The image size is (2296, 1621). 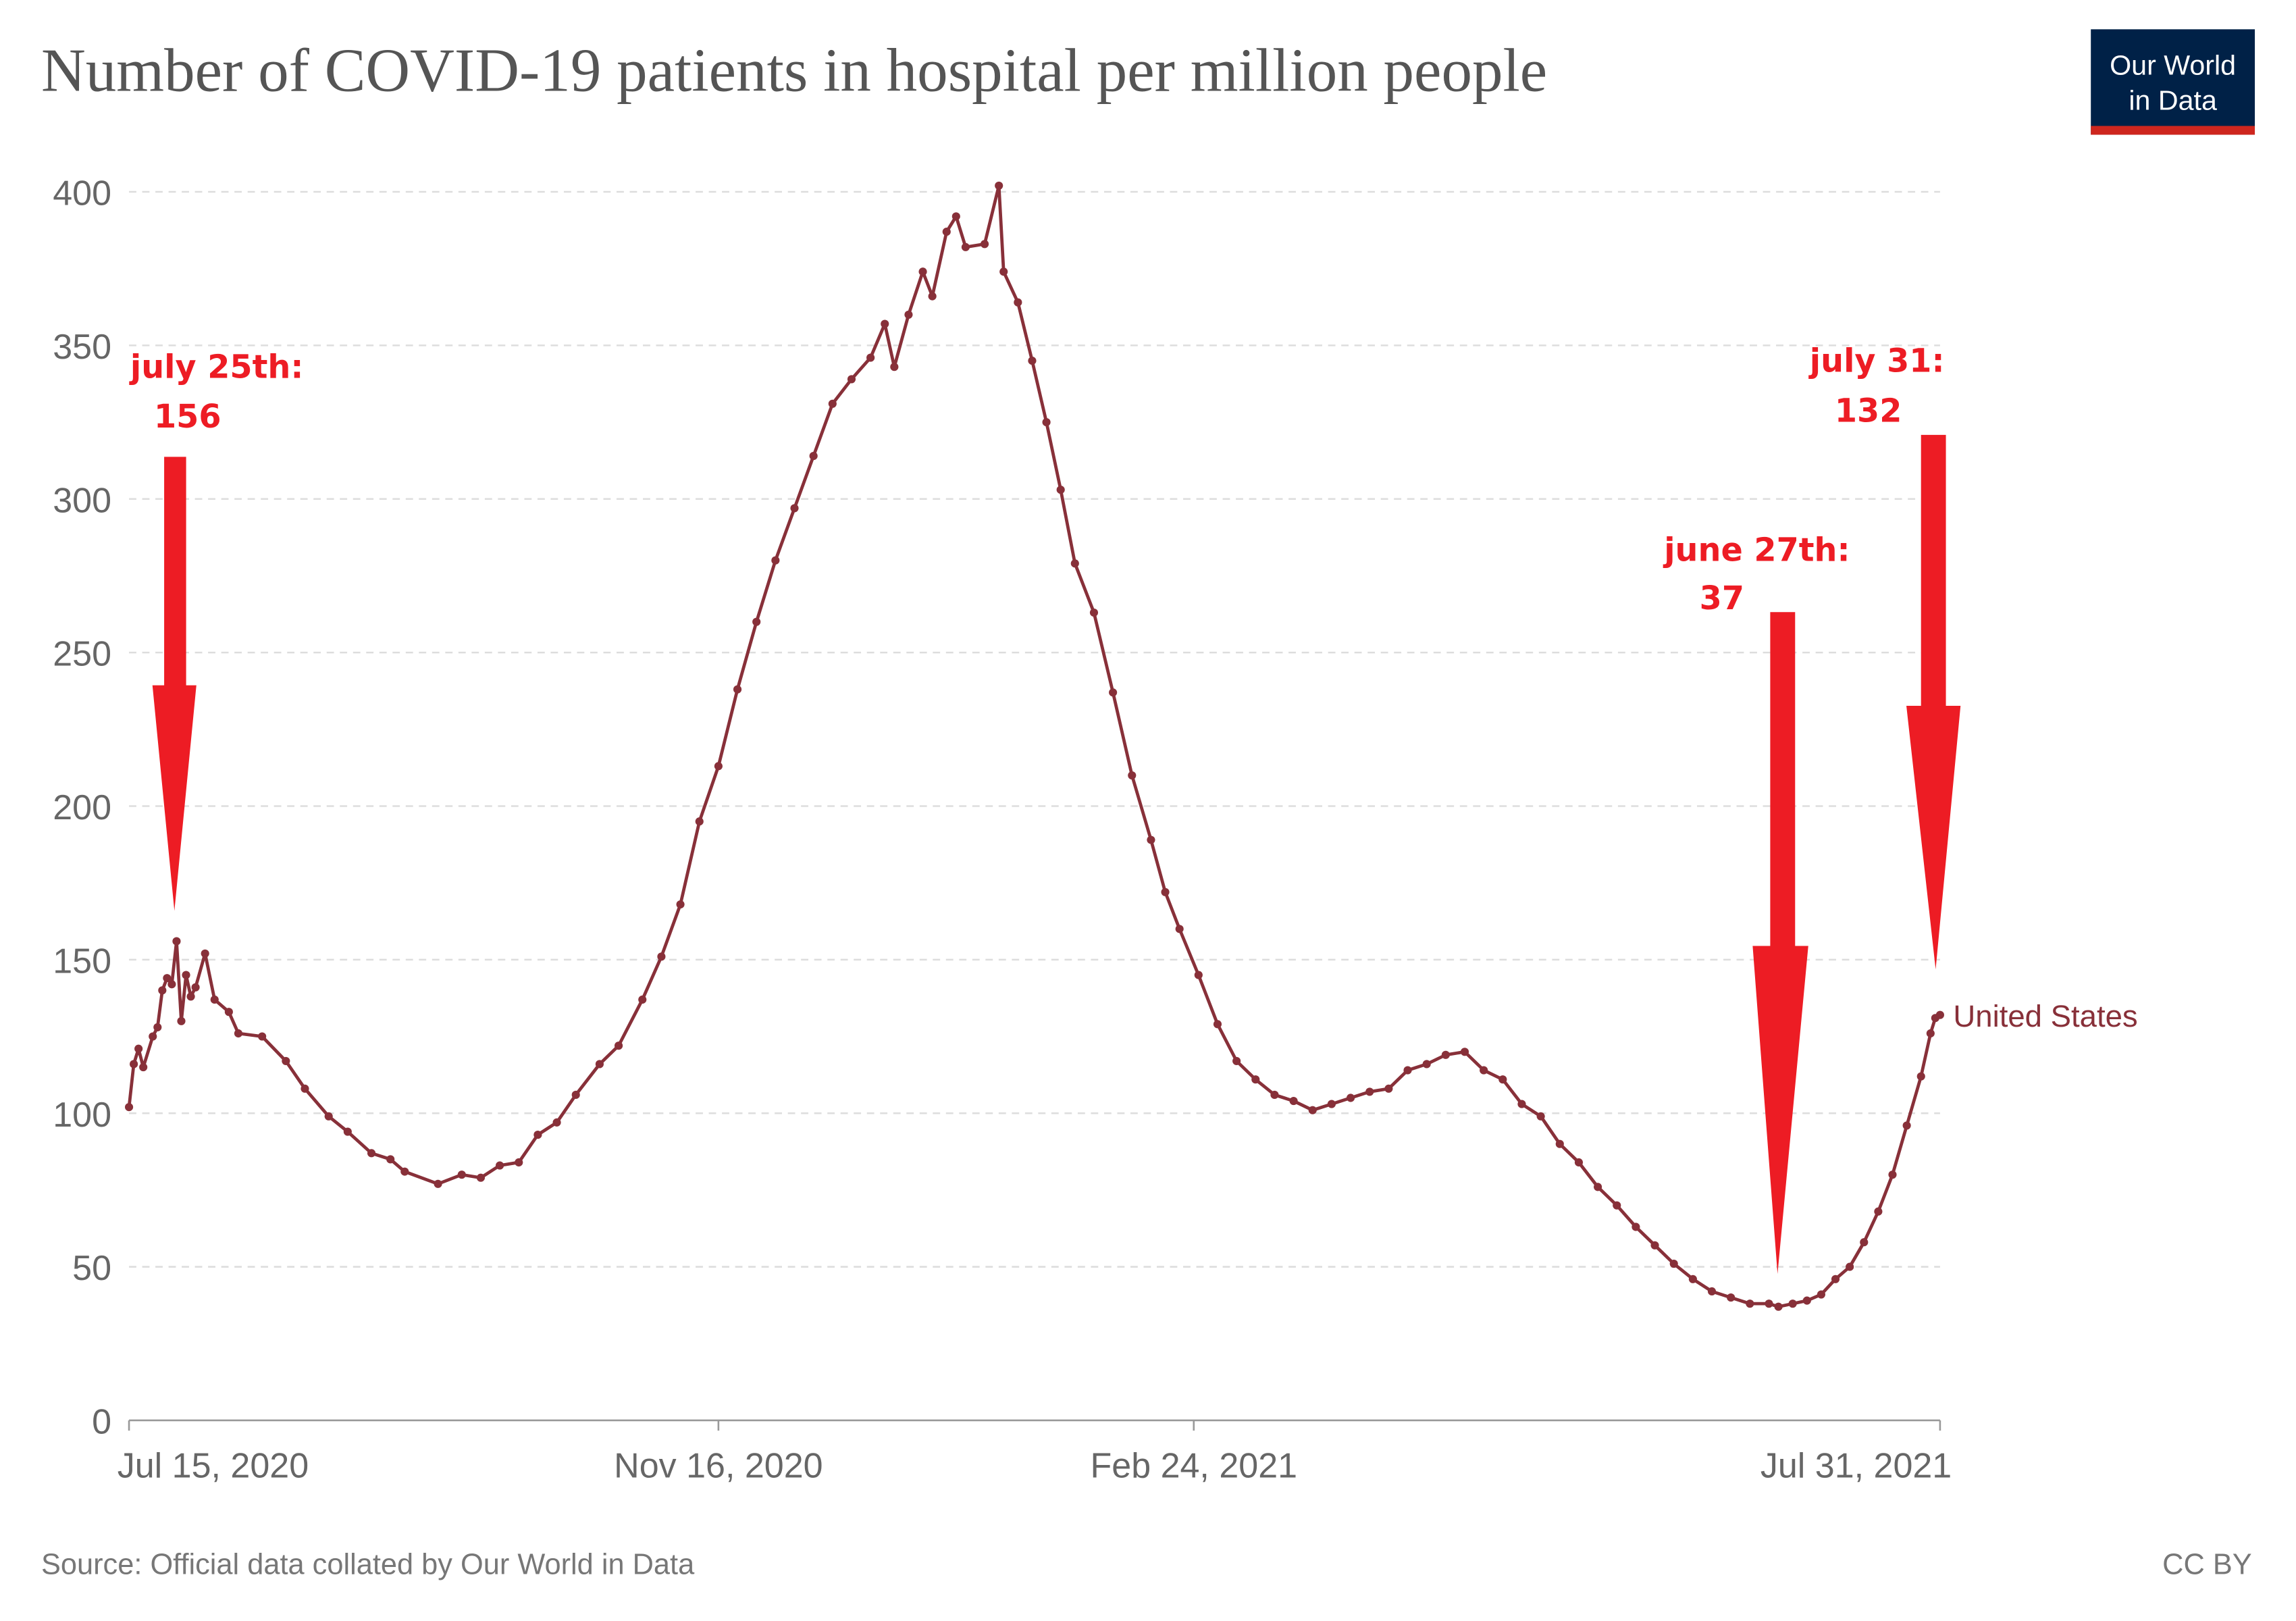 What do you see at coordinates (82, 500) in the screenshot?
I see `y-tick-label: 300` at bounding box center [82, 500].